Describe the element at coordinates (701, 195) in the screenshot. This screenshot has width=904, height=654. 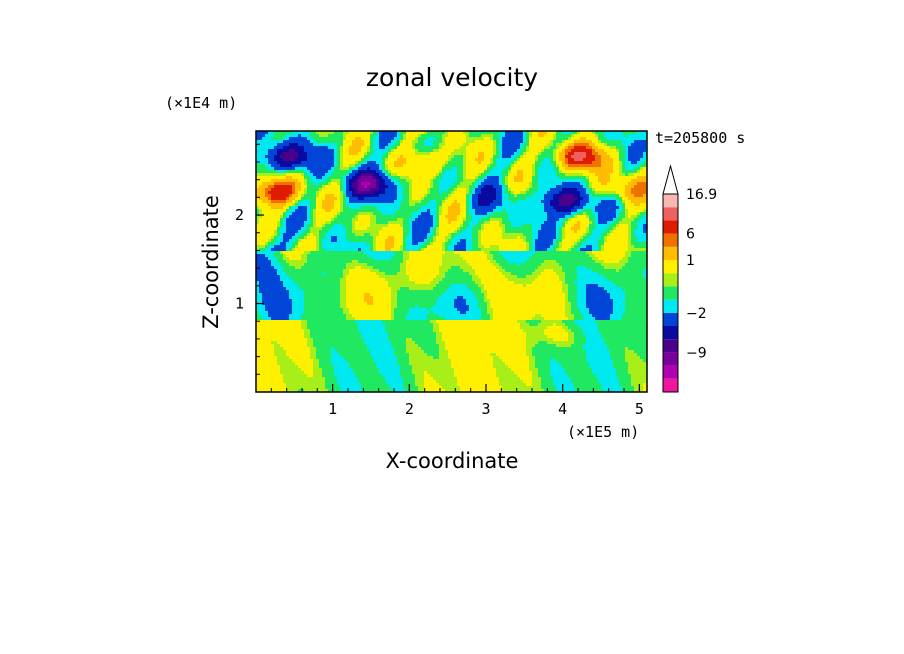
I see `colorbar-label: 16.9` at that location.